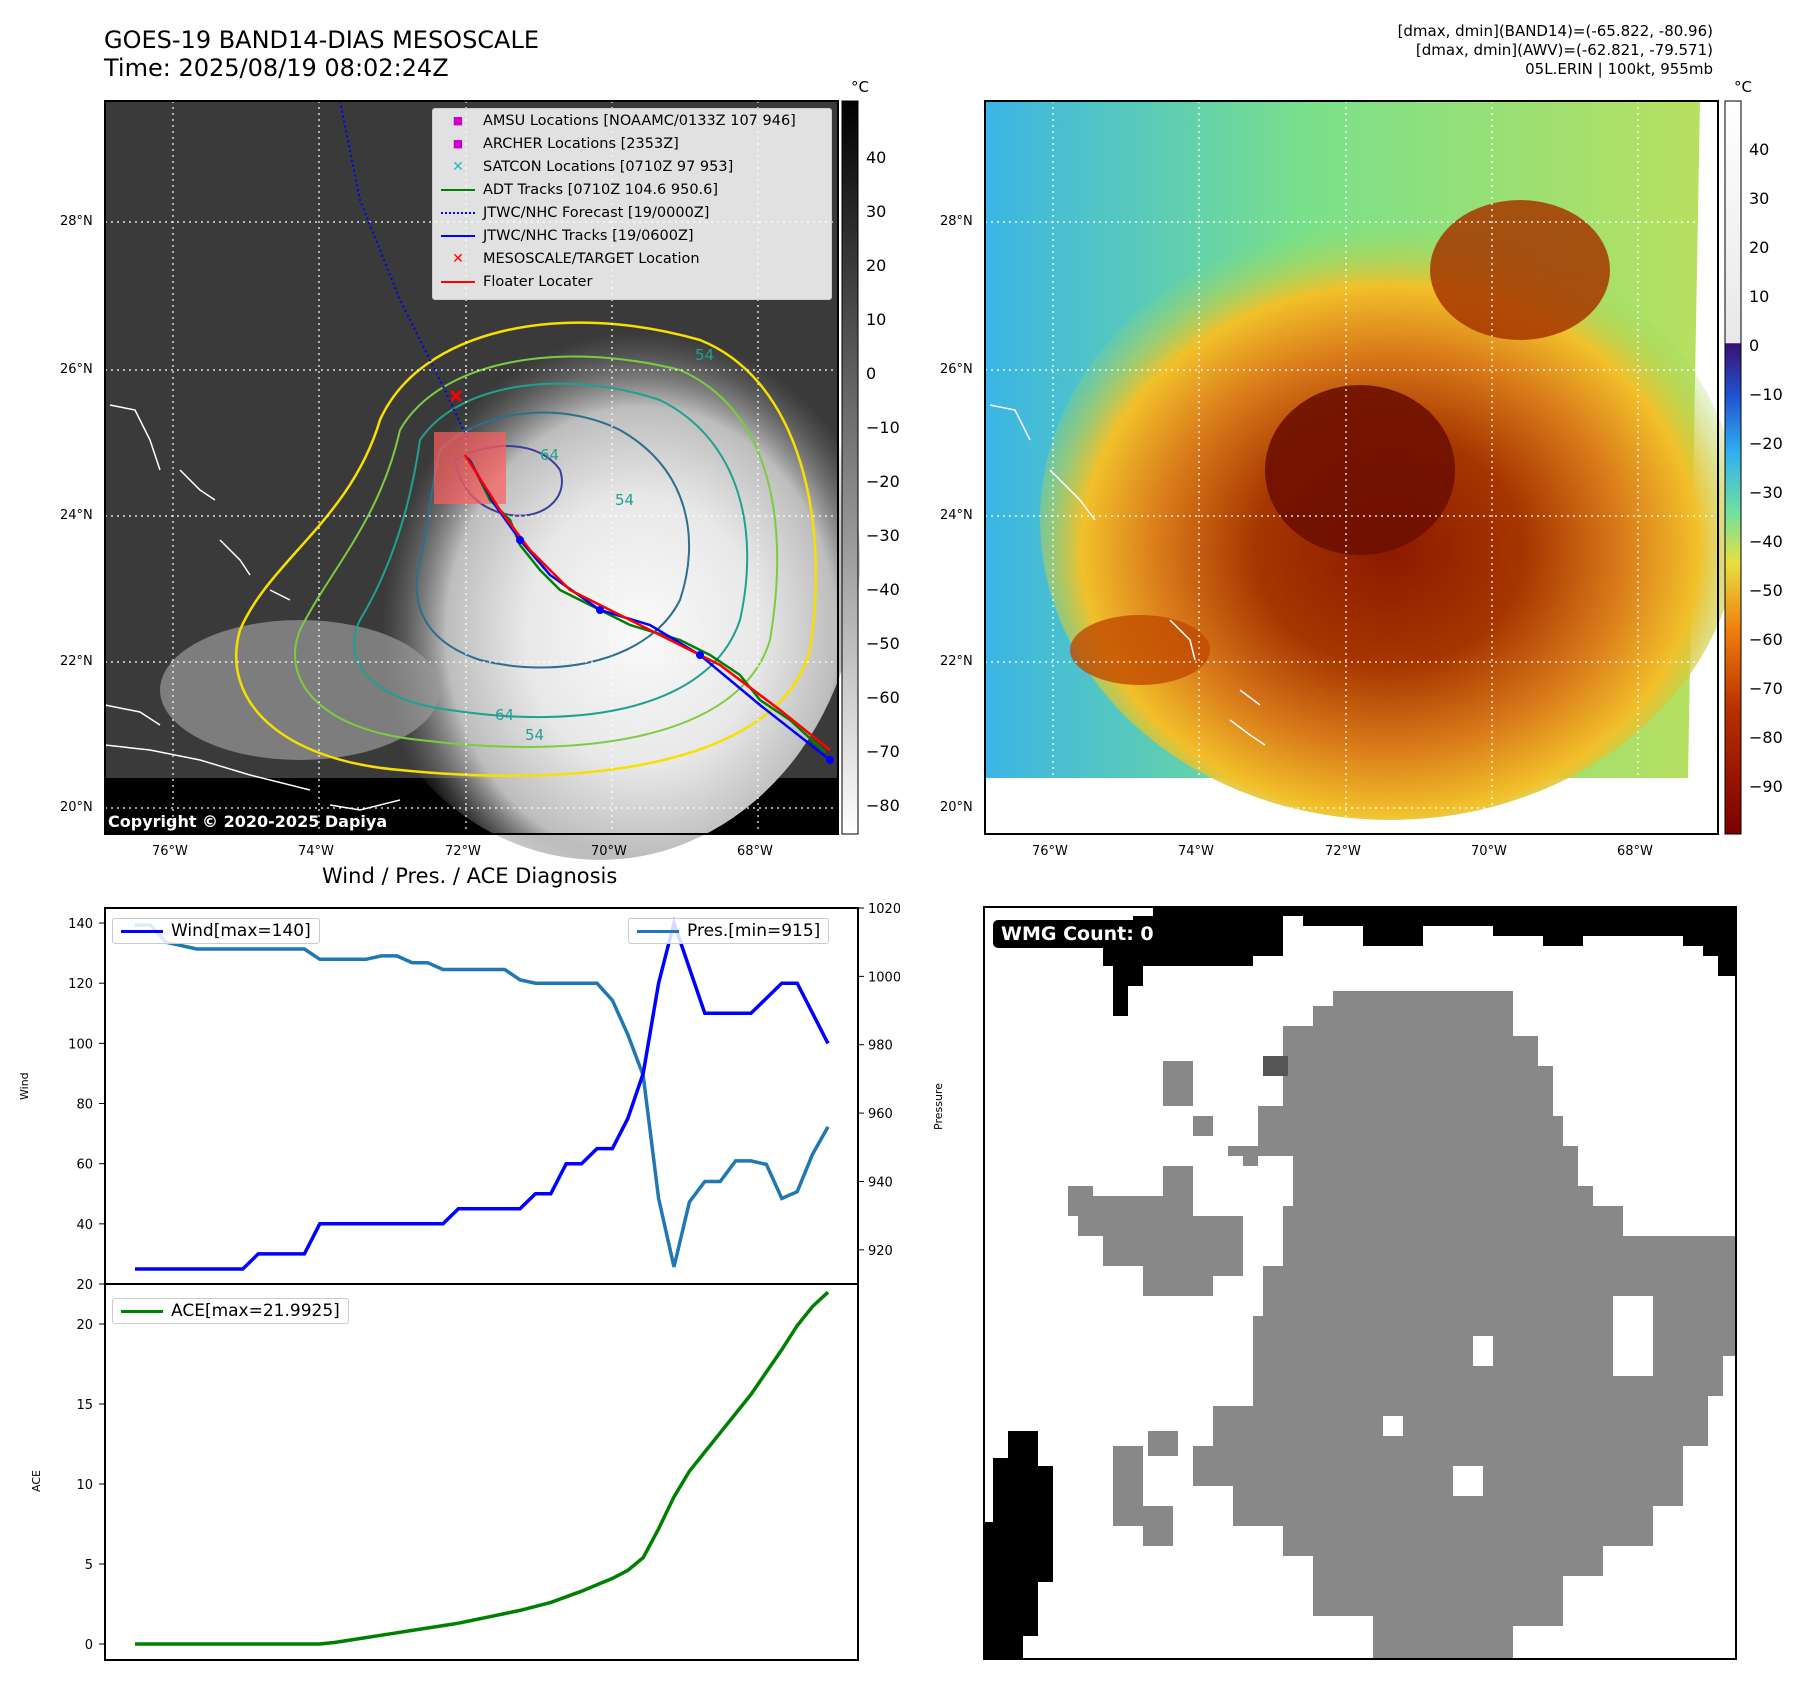  What do you see at coordinates (1518, 1396) in the screenshot?
I see `wmg-holes` at bounding box center [1518, 1396].